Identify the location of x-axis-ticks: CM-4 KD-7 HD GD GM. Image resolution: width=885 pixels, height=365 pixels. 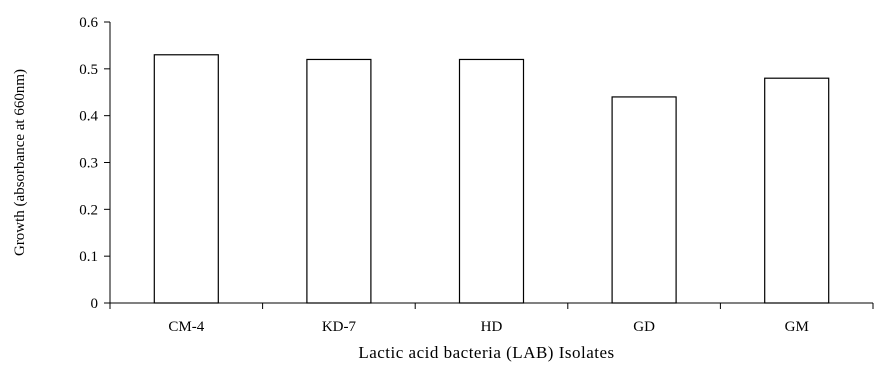
(491, 319).